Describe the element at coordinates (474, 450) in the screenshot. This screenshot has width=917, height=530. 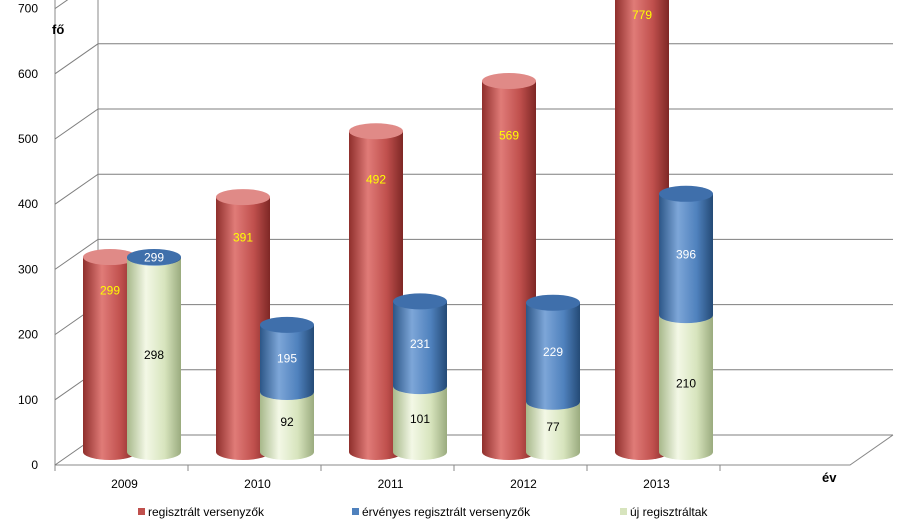
I see `floor-edge` at that location.